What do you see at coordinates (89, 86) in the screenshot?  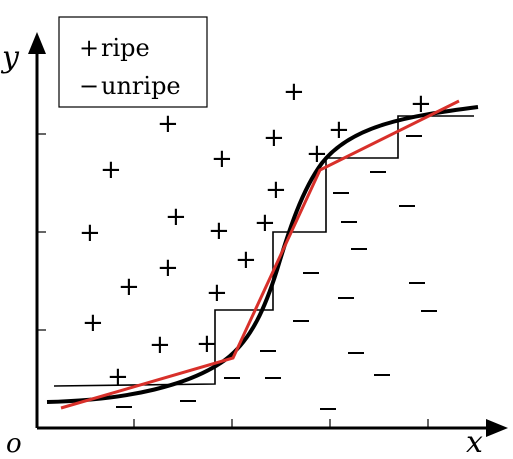 I see `legend-unripe-symbol: −` at bounding box center [89, 86].